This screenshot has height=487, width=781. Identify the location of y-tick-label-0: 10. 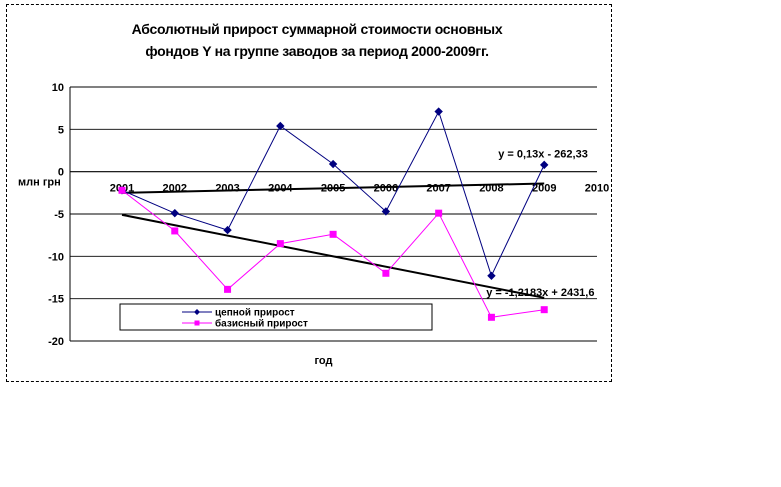
(58, 88).